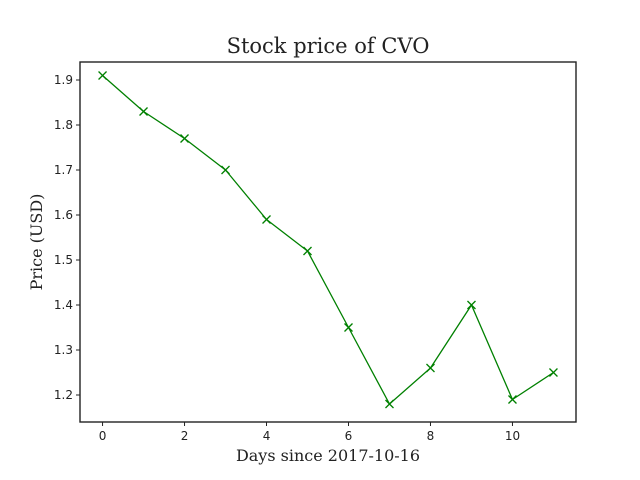 Image resolution: width=640 pixels, height=480 pixels. What do you see at coordinates (309, 432) in the screenshot?
I see `x-axis-ticks: 0 2 4 6 8 10` at bounding box center [309, 432].